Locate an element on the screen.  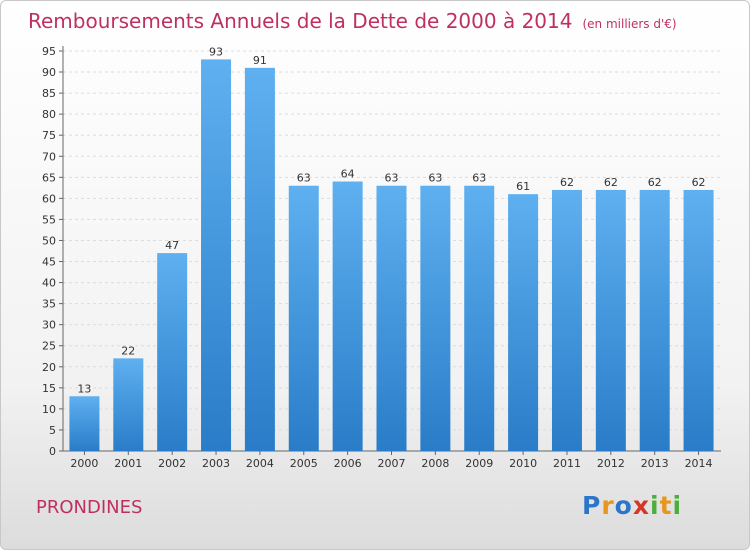
y-tick-label: 0 is located at coordinates (52, 451).